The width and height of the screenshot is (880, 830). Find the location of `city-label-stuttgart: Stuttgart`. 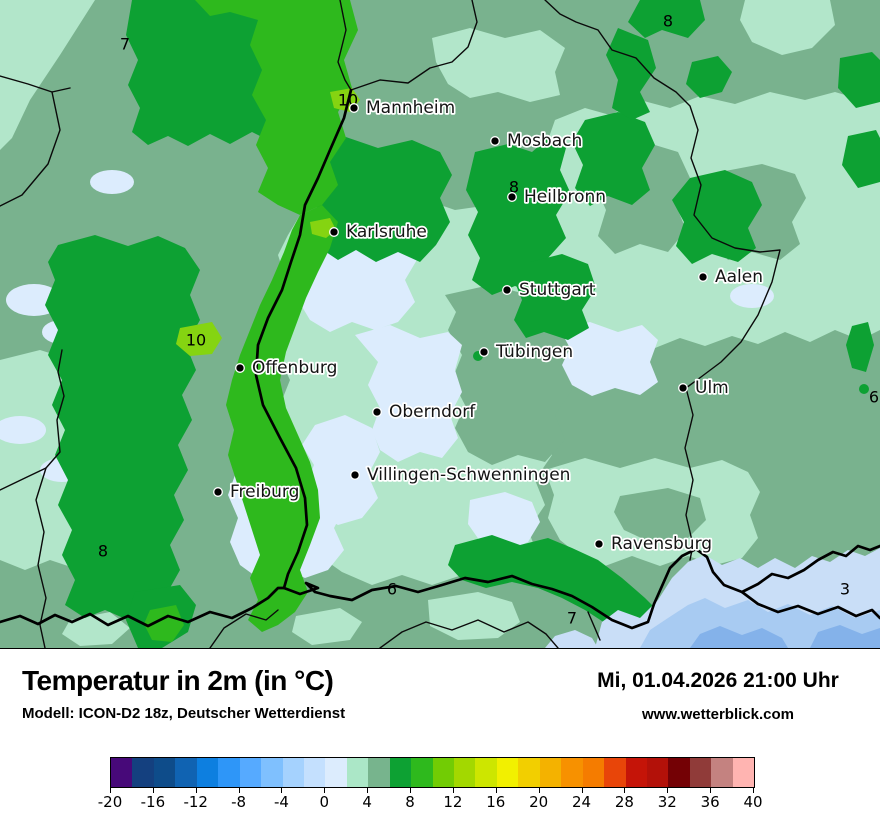

city-label-stuttgart: Stuttgart is located at coordinates (557, 290).